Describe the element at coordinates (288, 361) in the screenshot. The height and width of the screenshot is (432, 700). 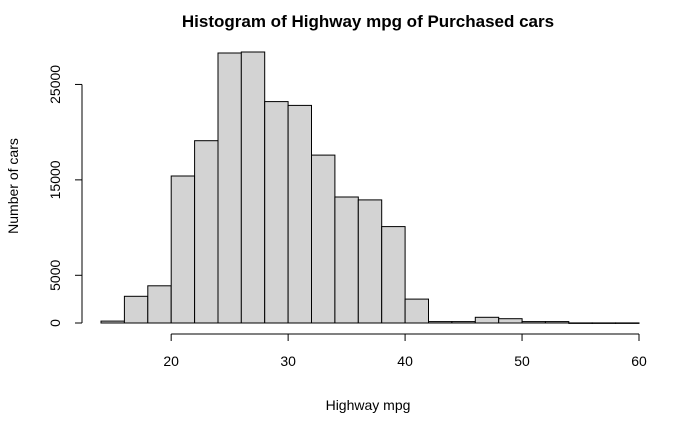
I see `x-tick-label: 30` at that location.